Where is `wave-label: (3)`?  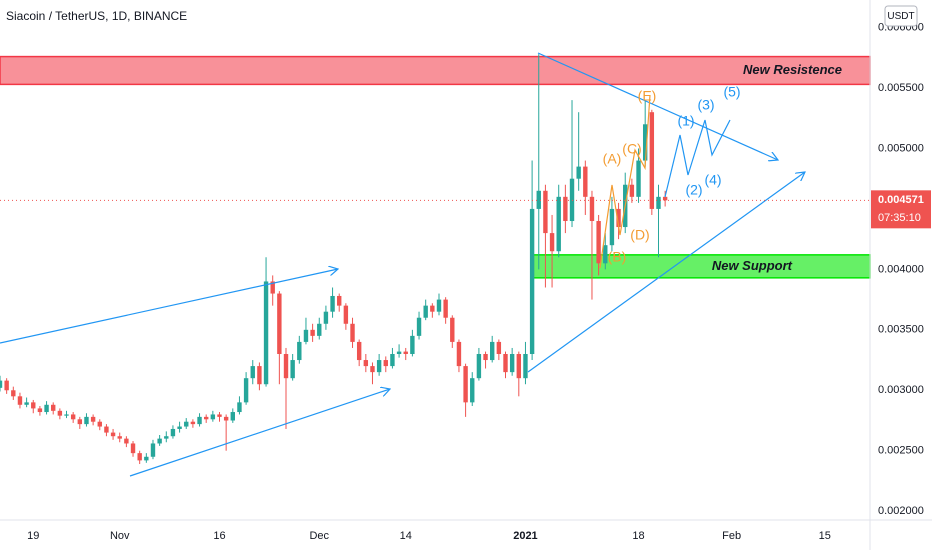
wave-label: (3) is located at coordinates (705, 105).